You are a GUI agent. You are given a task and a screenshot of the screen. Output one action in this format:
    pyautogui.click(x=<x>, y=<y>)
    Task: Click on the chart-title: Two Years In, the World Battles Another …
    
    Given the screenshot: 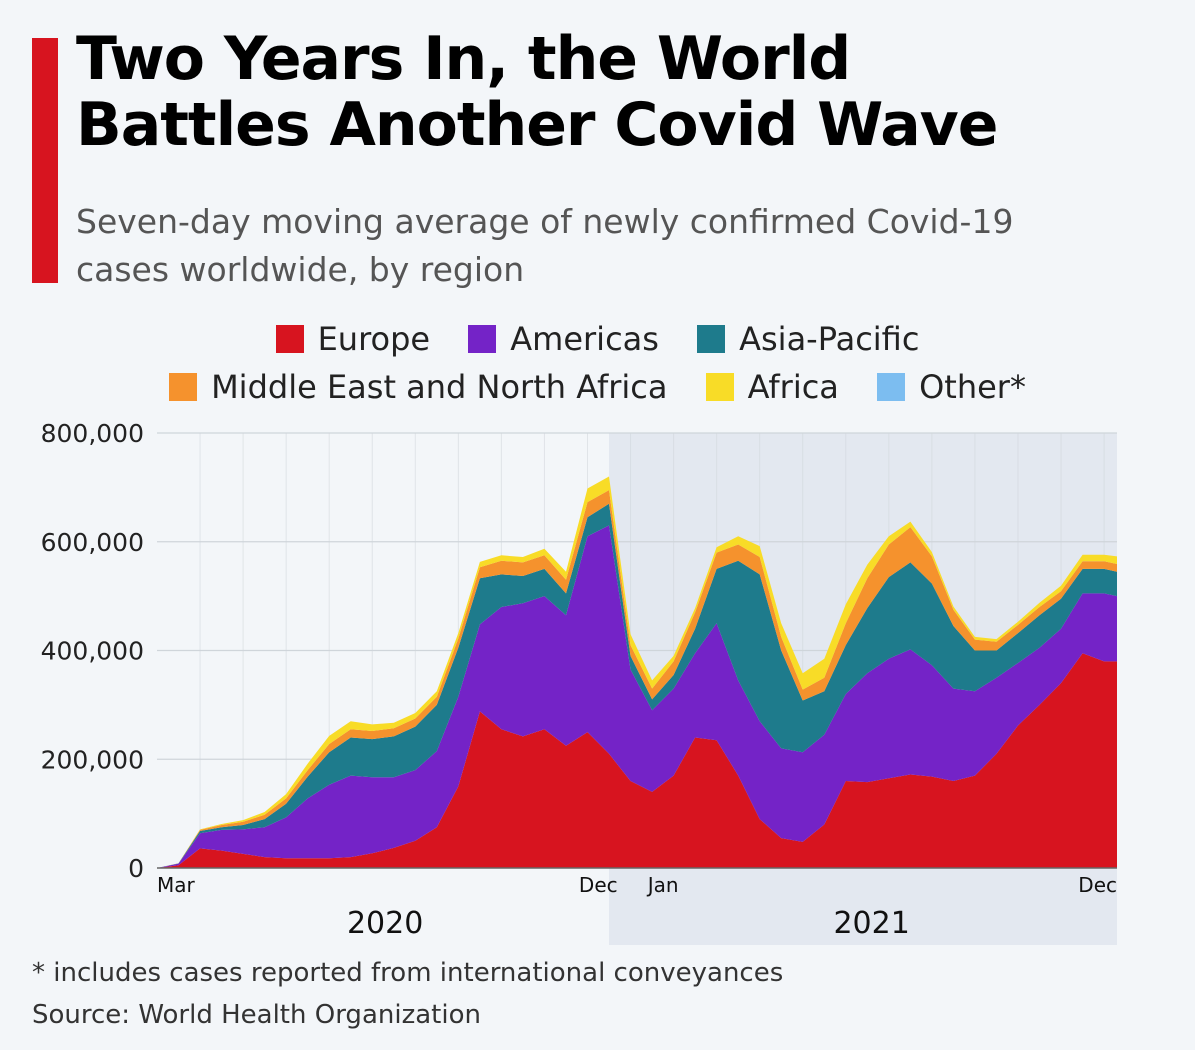 What is the action you would take?
    pyautogui.click(x=626, y=92)
    